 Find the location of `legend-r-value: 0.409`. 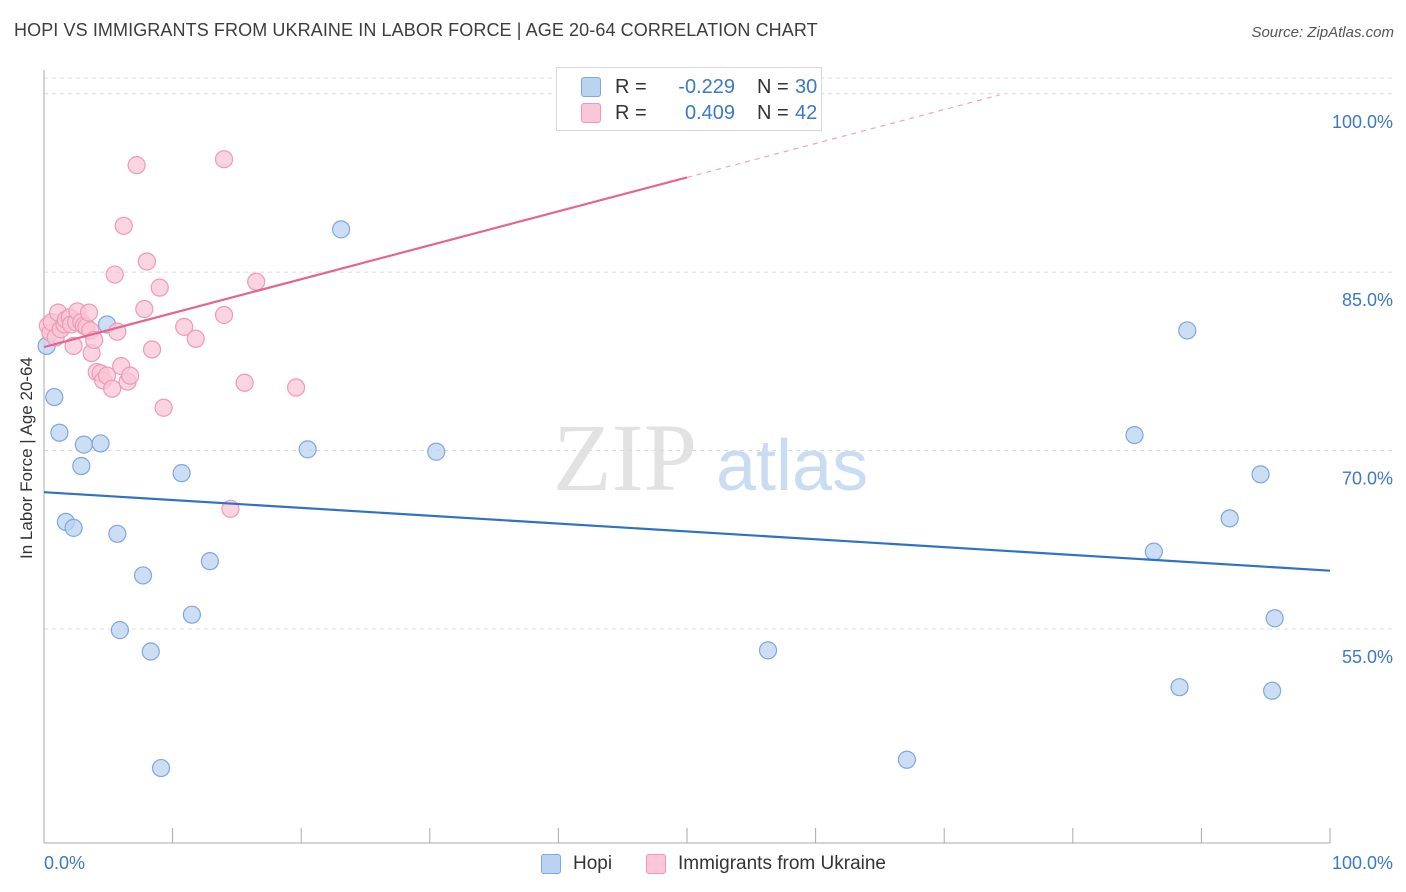

legend-r-value: 0.409 is located at coordinates (709, 112).